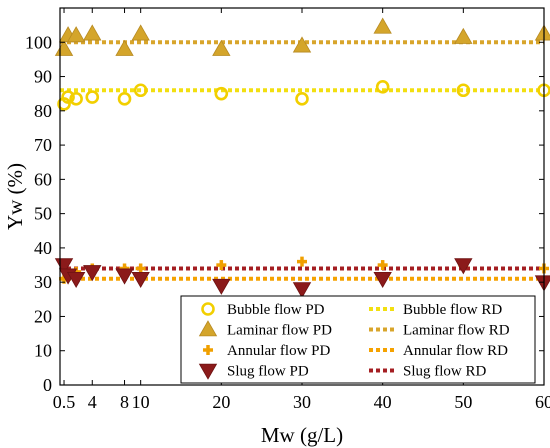 The image size is (550, 448). I want to click on y-tick-label: 70, so click(43, 145).